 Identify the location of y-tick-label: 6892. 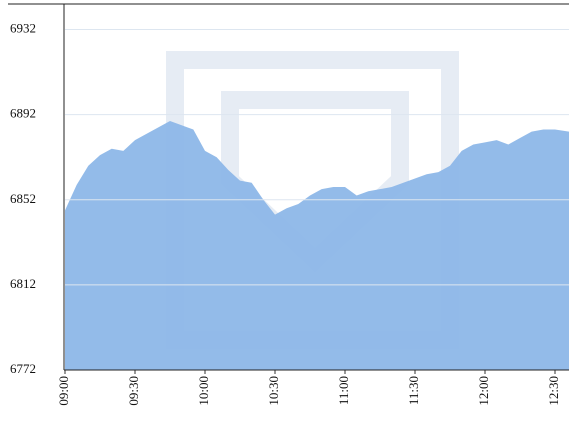
(23, 113).